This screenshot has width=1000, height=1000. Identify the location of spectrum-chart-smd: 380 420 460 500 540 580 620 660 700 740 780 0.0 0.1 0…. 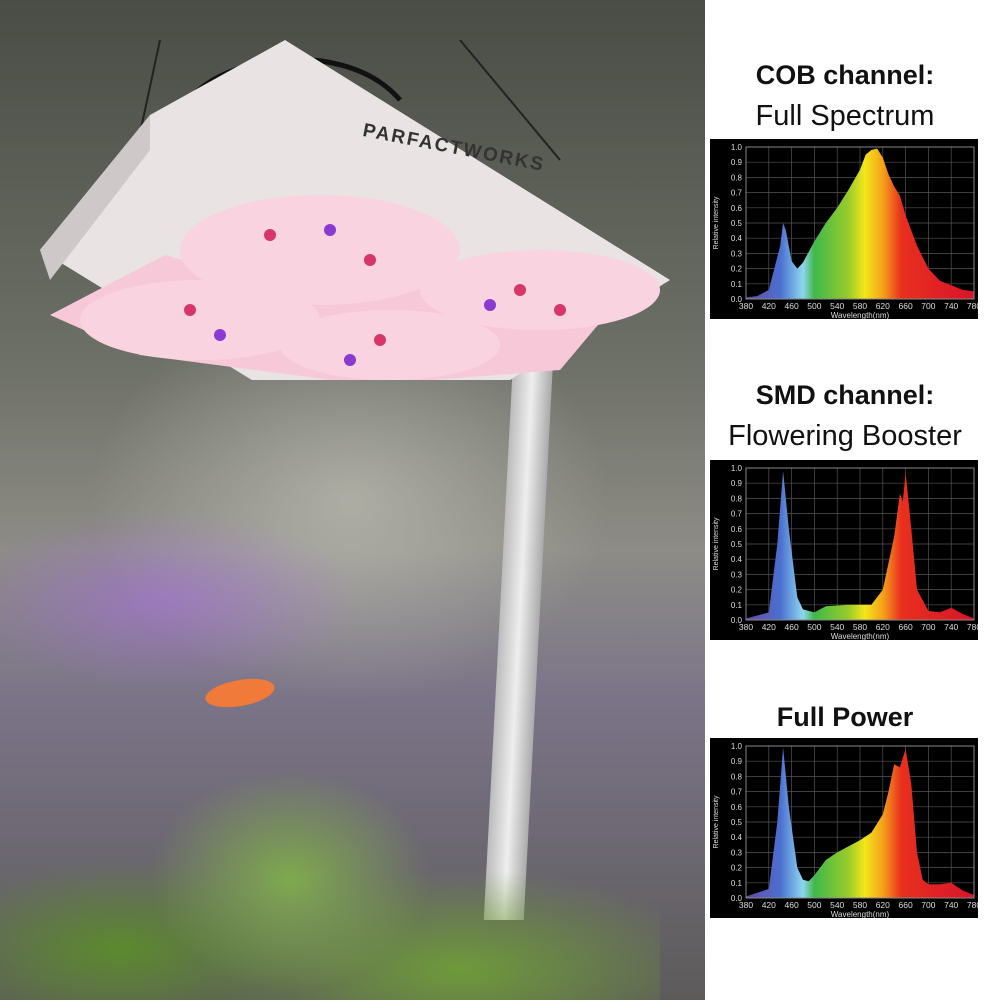
(844, 550).